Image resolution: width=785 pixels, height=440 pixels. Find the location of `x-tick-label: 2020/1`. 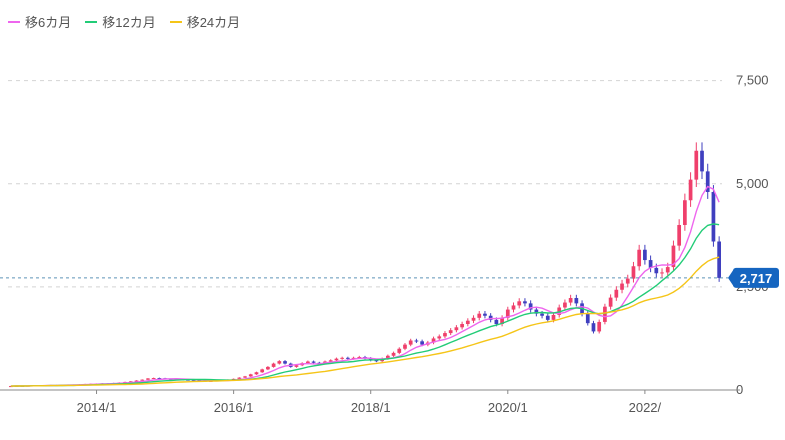

x-tick-label: 2020/1 is located at coordinates (508, 407).